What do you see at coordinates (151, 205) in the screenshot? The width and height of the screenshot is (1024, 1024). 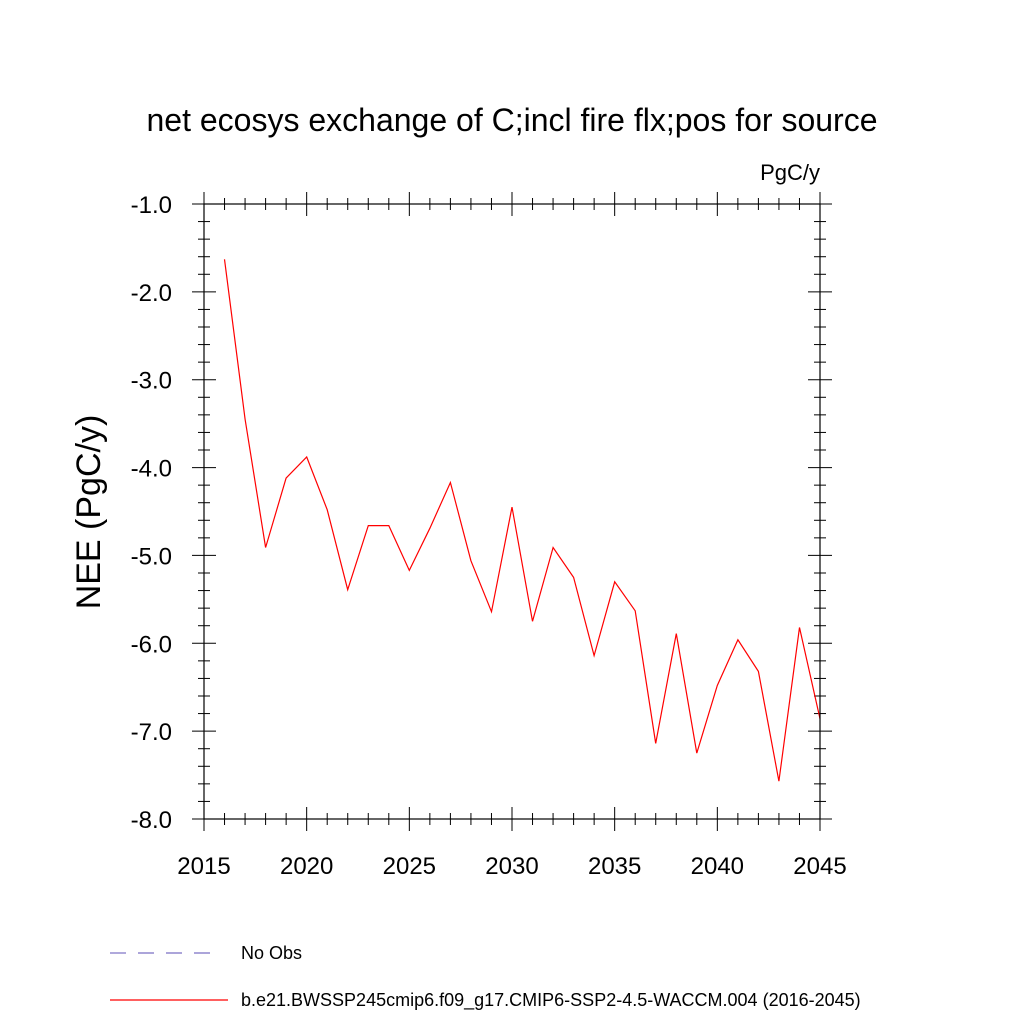 I see `y-tick-label: -1.0` at bounding box center [151, 205].